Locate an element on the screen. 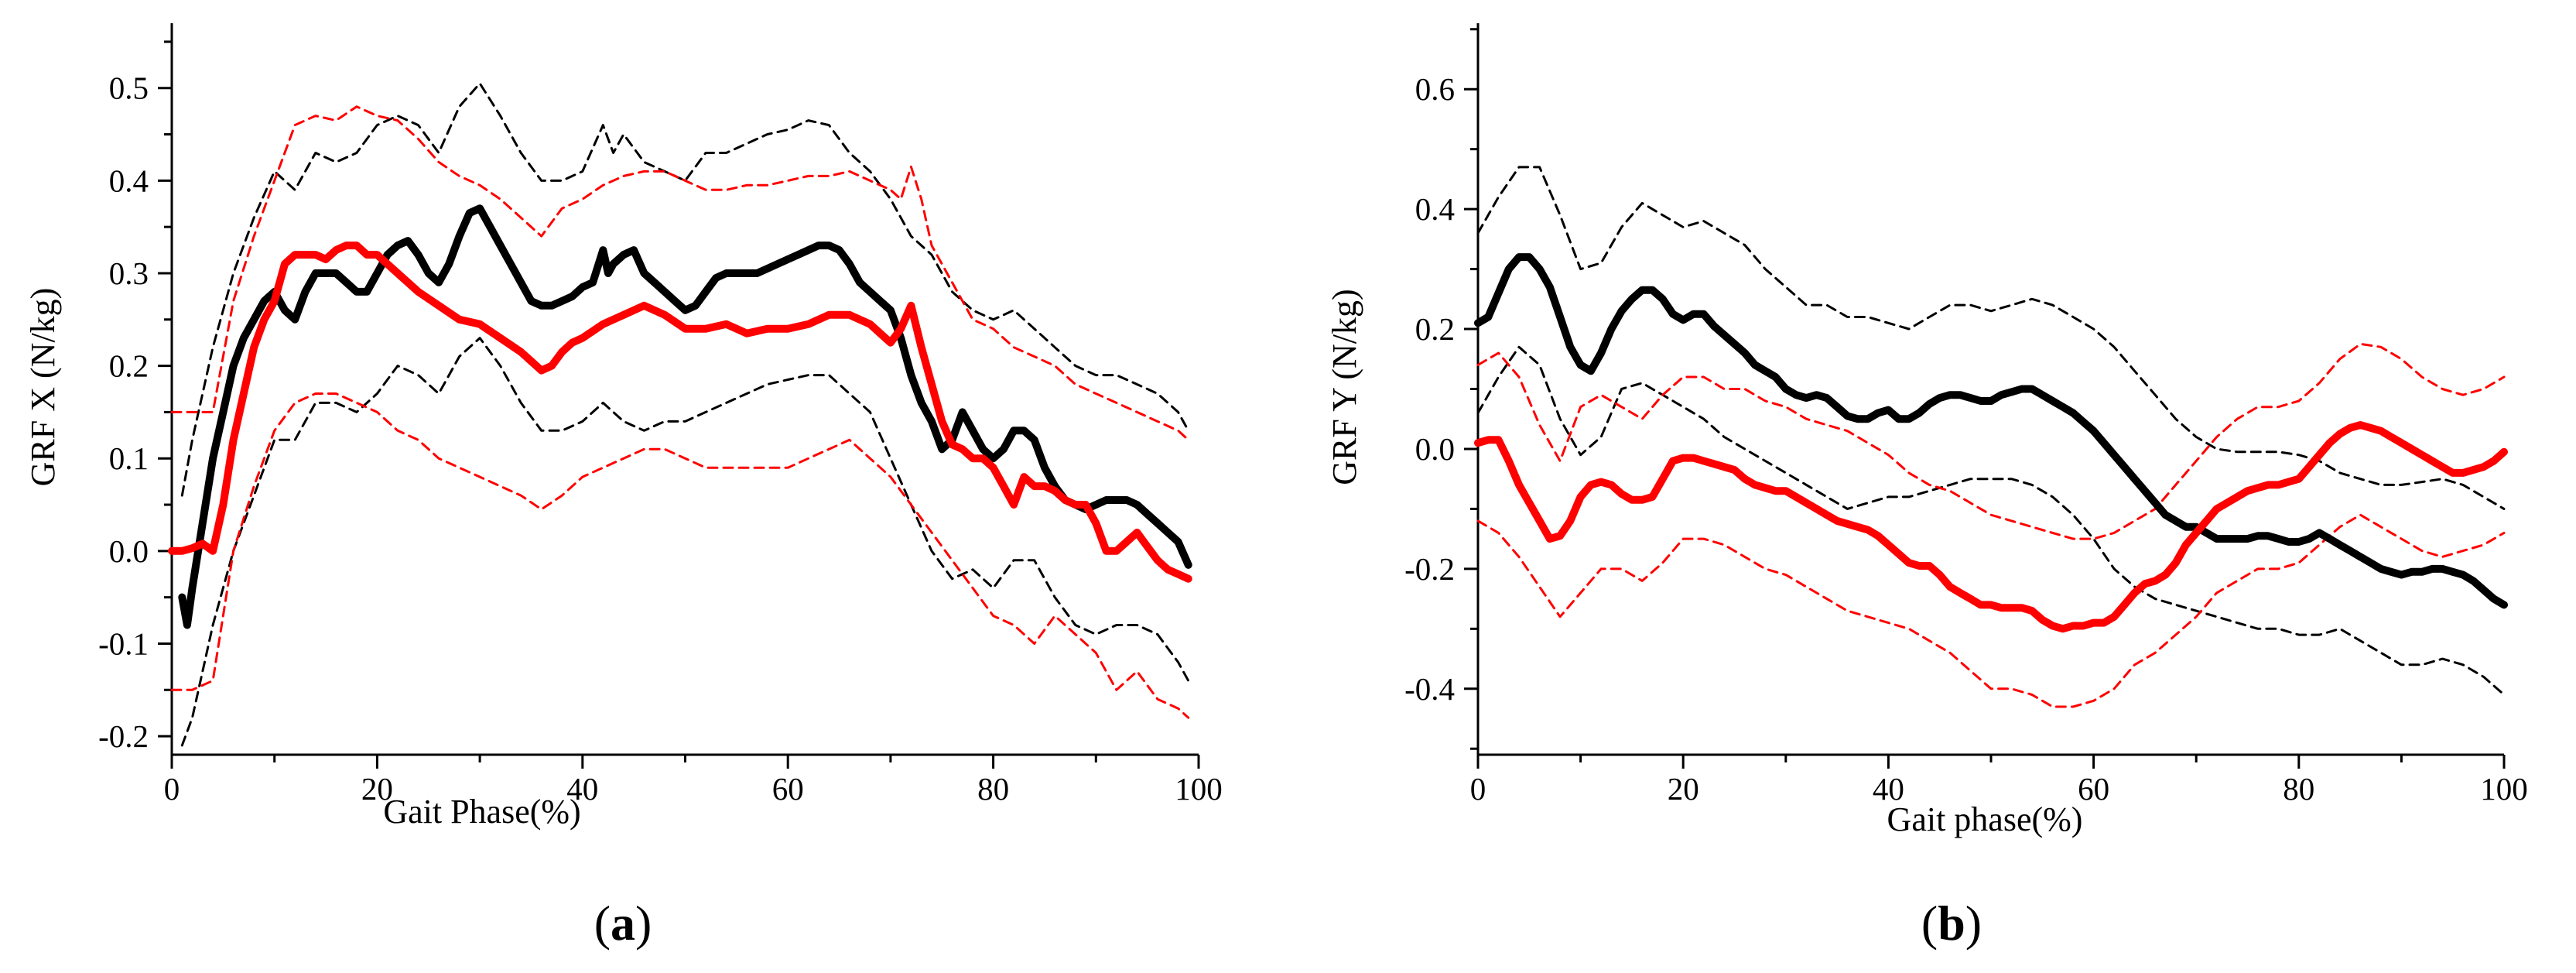  panel-b-label-letter: b is located at coordinates (1952, 923).